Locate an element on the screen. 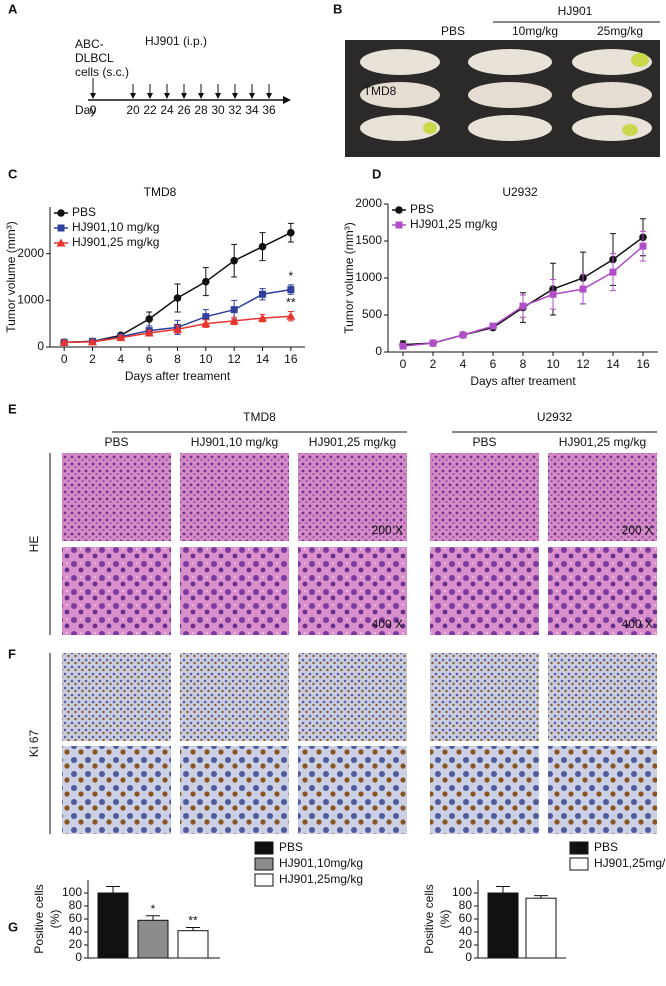  day-label: 36 is located at coordinates (269, 110).